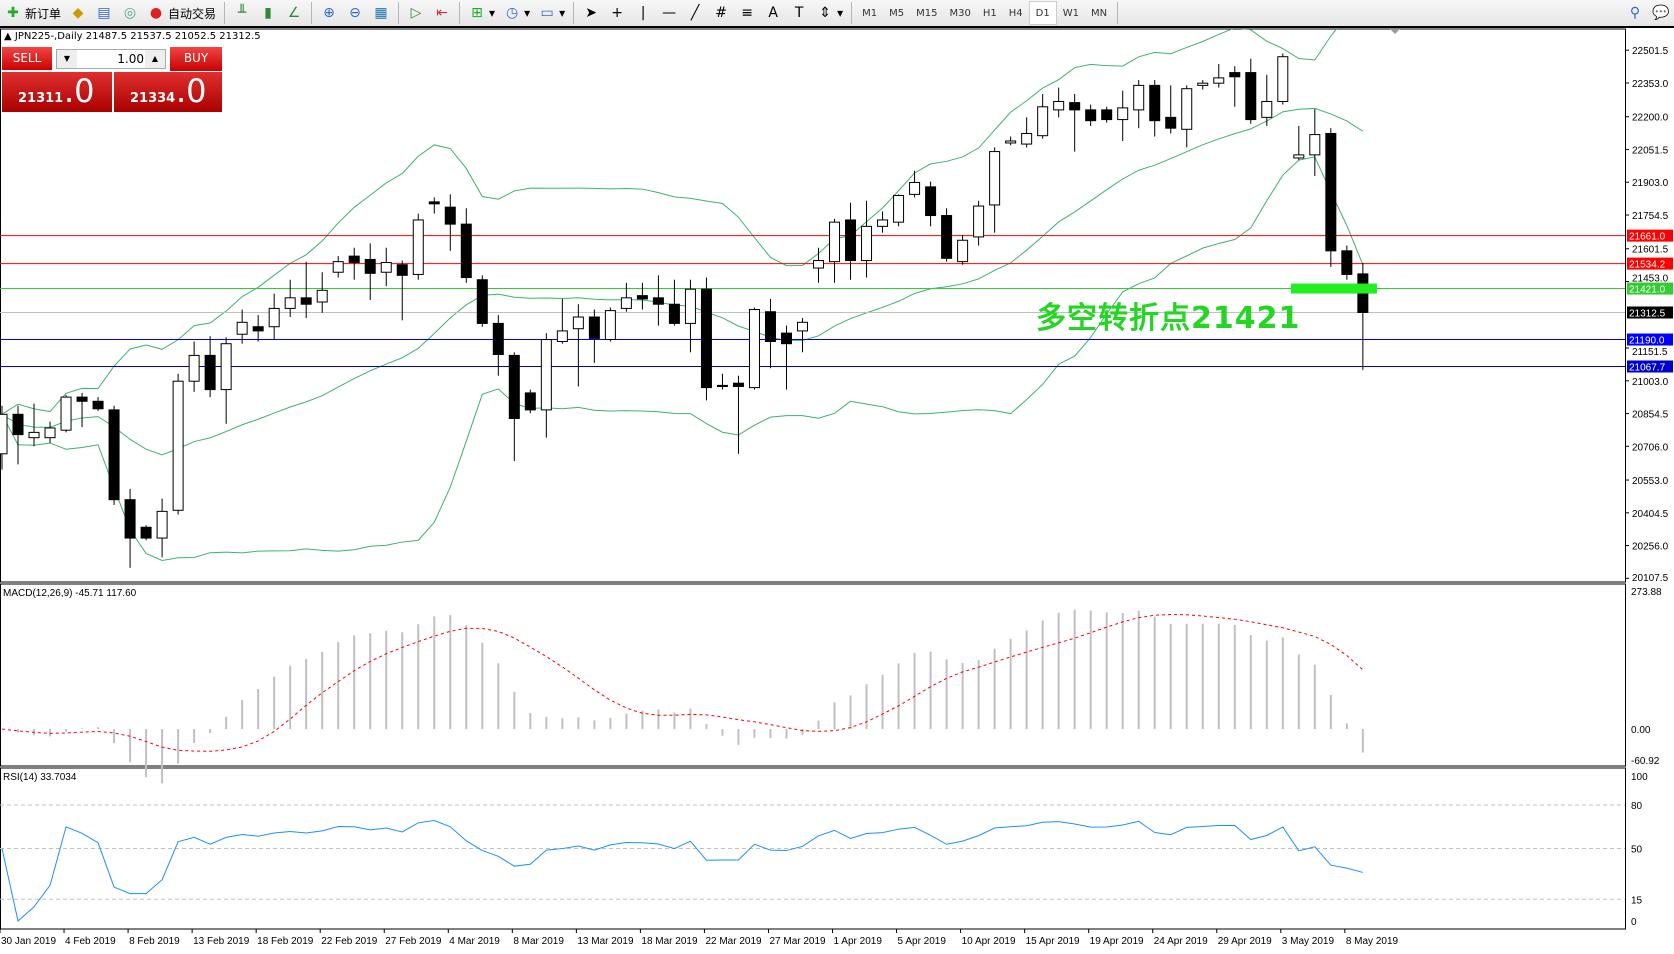  What do you see at coordinates (1070, 13) in the screenshot?
I see `timeframe-w1: W1` at bounding box center [1070, 13].